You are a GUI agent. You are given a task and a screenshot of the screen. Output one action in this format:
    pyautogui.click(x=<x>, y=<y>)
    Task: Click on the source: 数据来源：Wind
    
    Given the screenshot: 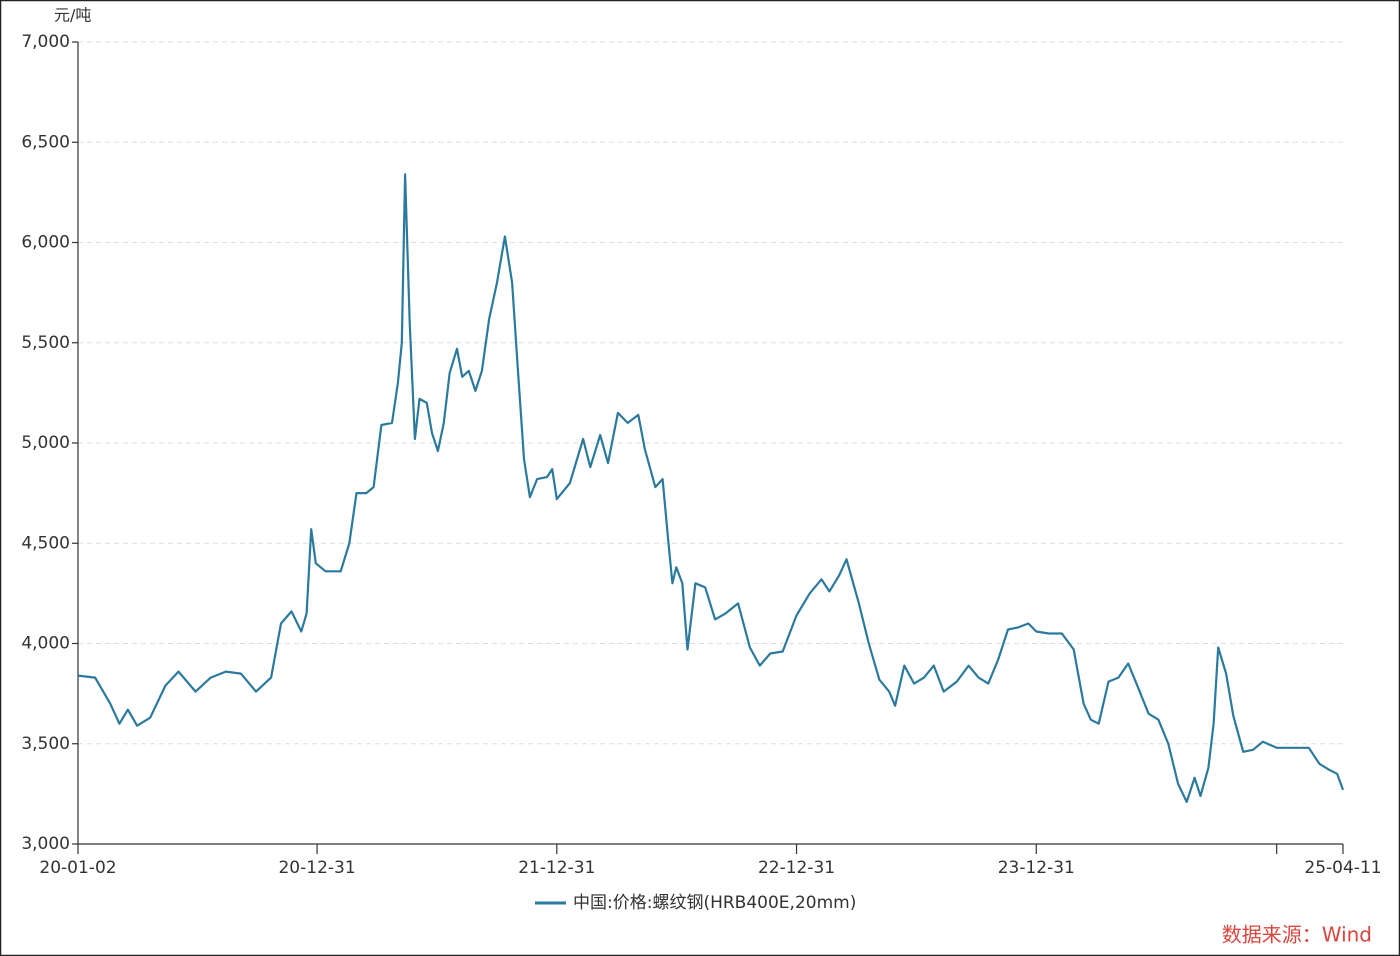 What is the action you would take?
    pyautogui.click(x=1297, y=935)
    